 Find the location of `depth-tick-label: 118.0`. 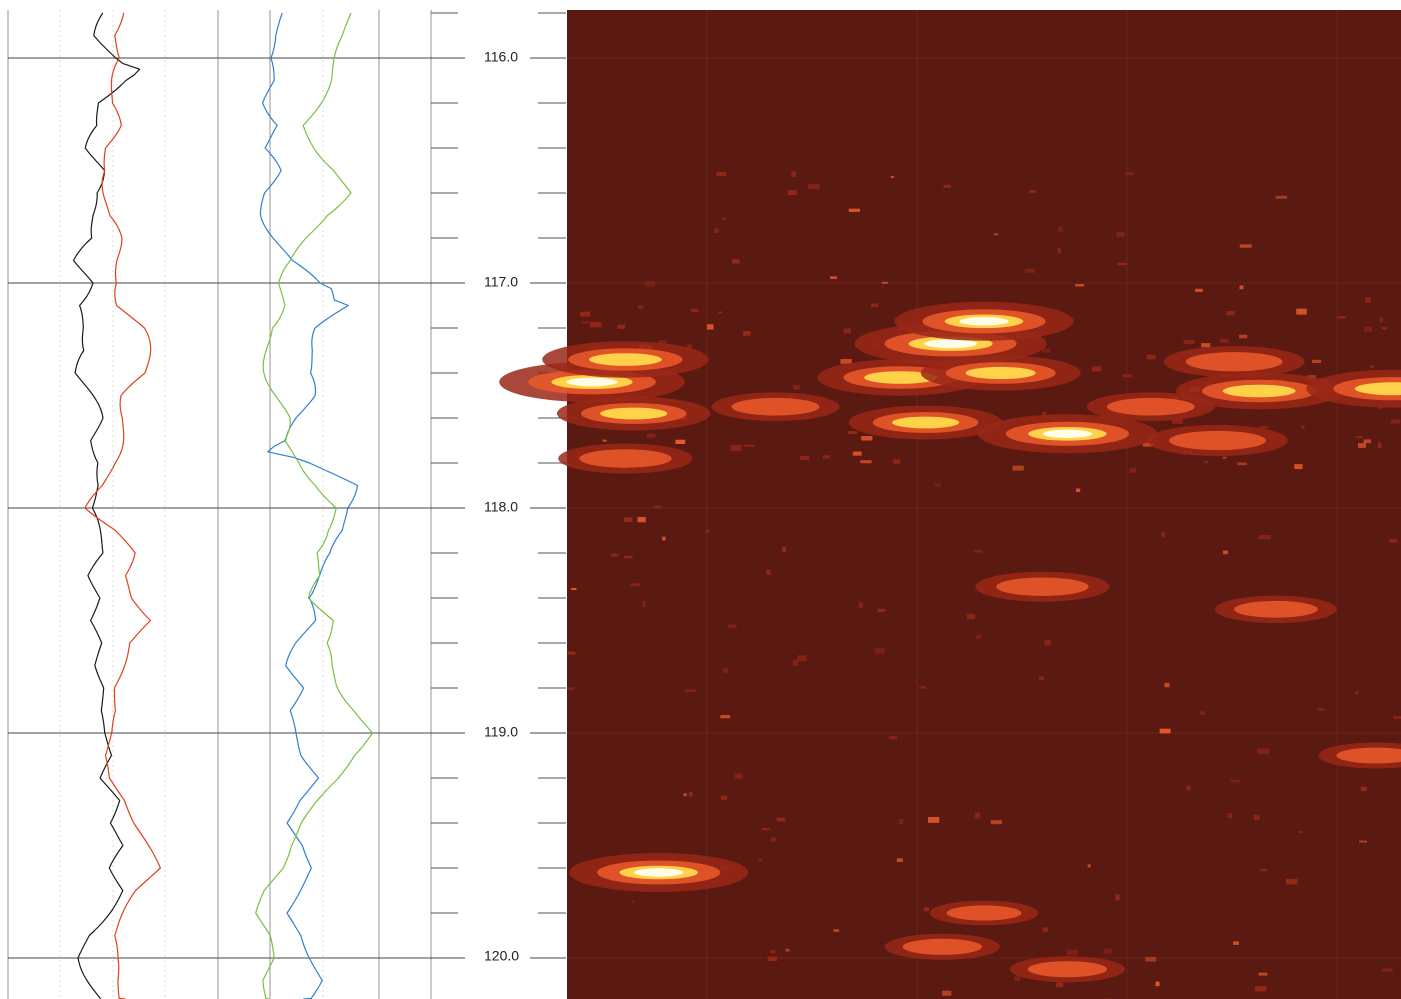

depth-tick-label: 118.0 is located at coordinates (501, 507).